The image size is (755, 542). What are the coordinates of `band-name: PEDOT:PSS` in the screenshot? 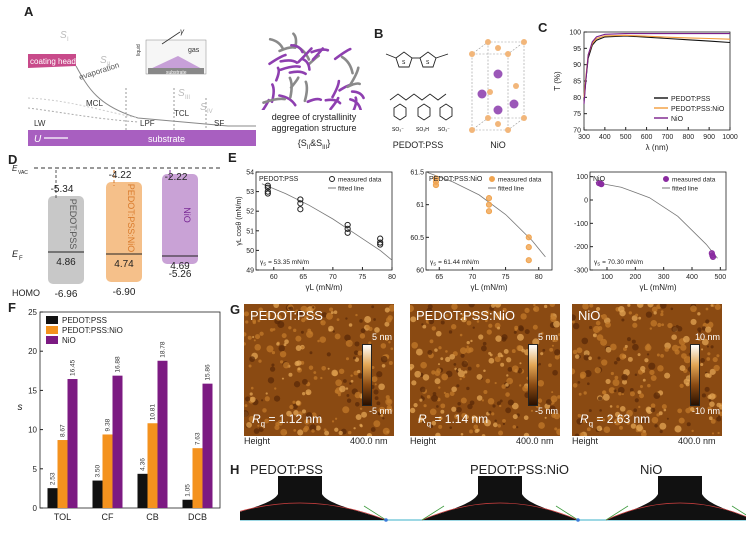 It's located at (73, 224).